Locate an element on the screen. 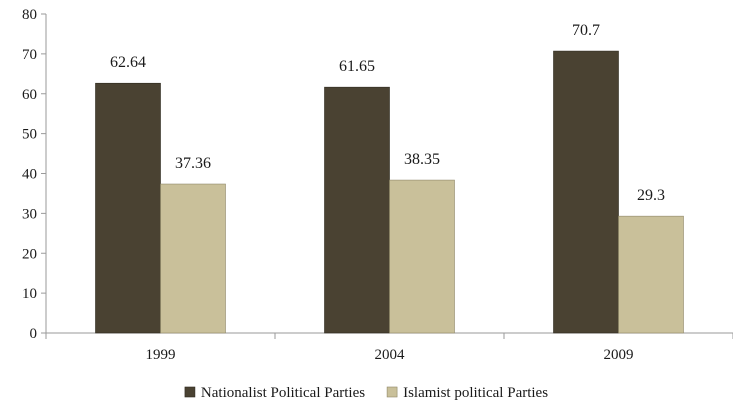 This screenshot has width=733, height=410. data-label: 70.7 is located at coordinates (586, 30).